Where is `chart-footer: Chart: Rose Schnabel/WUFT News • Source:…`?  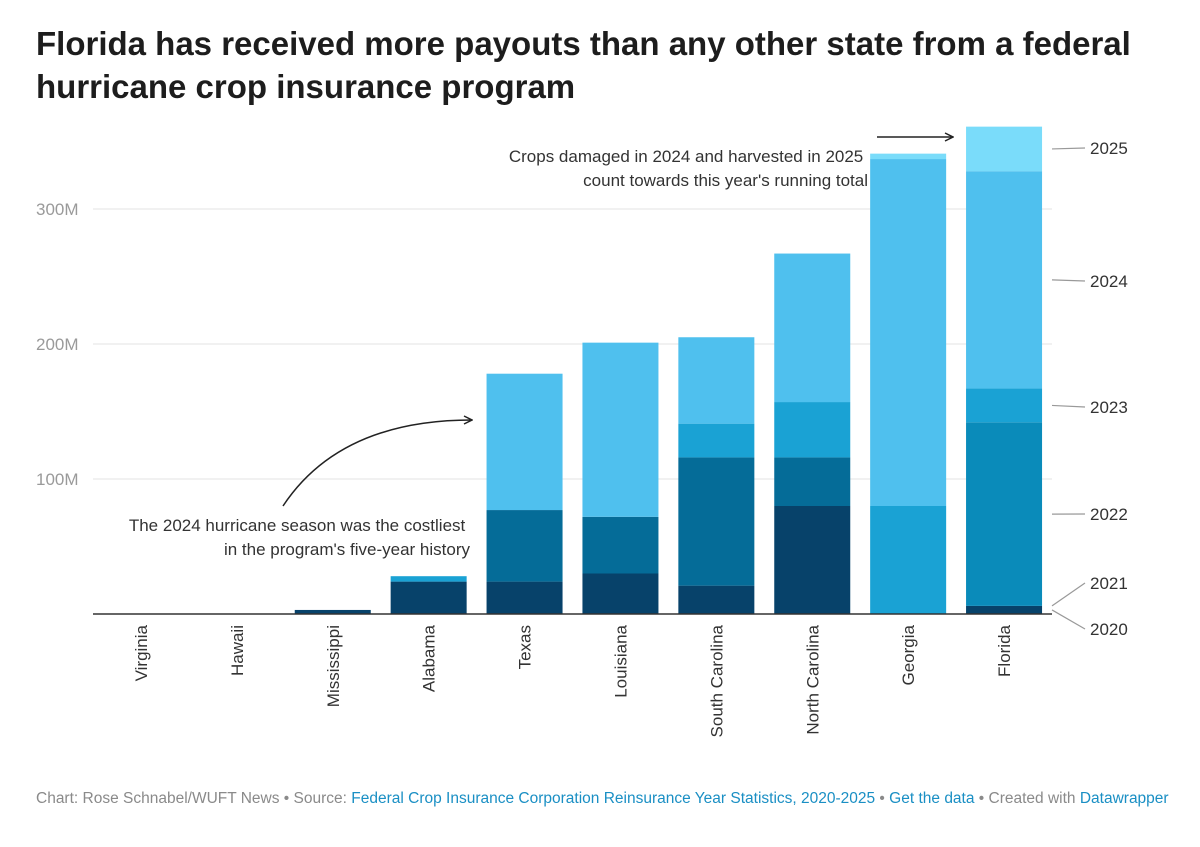 chart-footer: Chart: Rose Schnabel/WUFT News • Source:… is located at coordinates (606, 798).